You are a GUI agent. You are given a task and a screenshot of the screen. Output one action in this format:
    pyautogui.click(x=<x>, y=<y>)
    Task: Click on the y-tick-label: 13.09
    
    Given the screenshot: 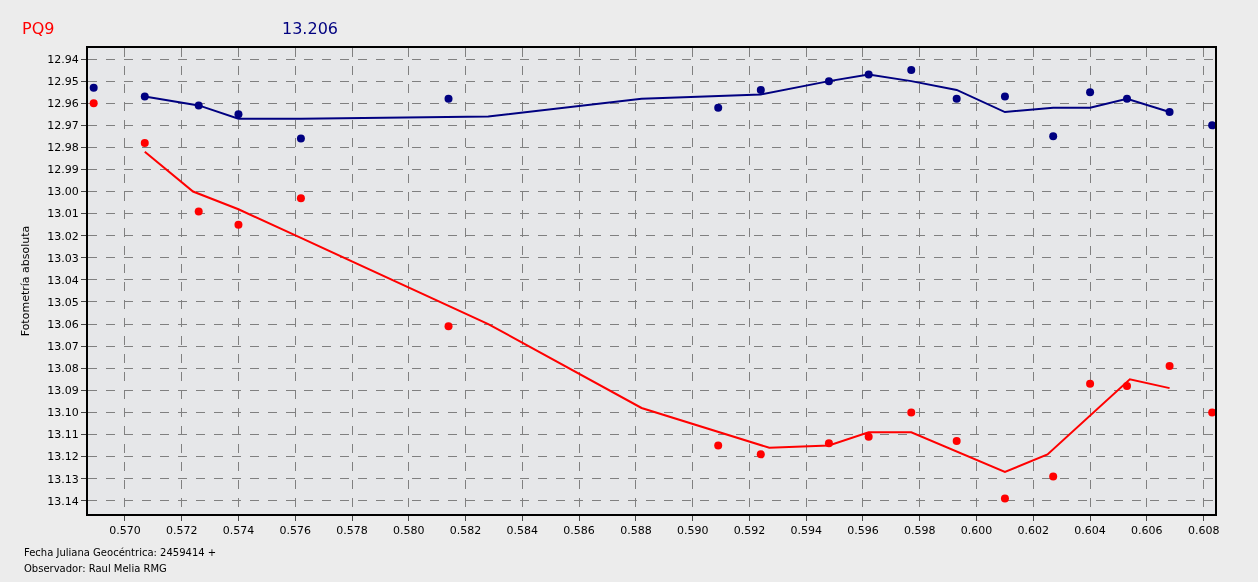 What is the action you would take?
    pyautogui.click(x=63, y=391)
    